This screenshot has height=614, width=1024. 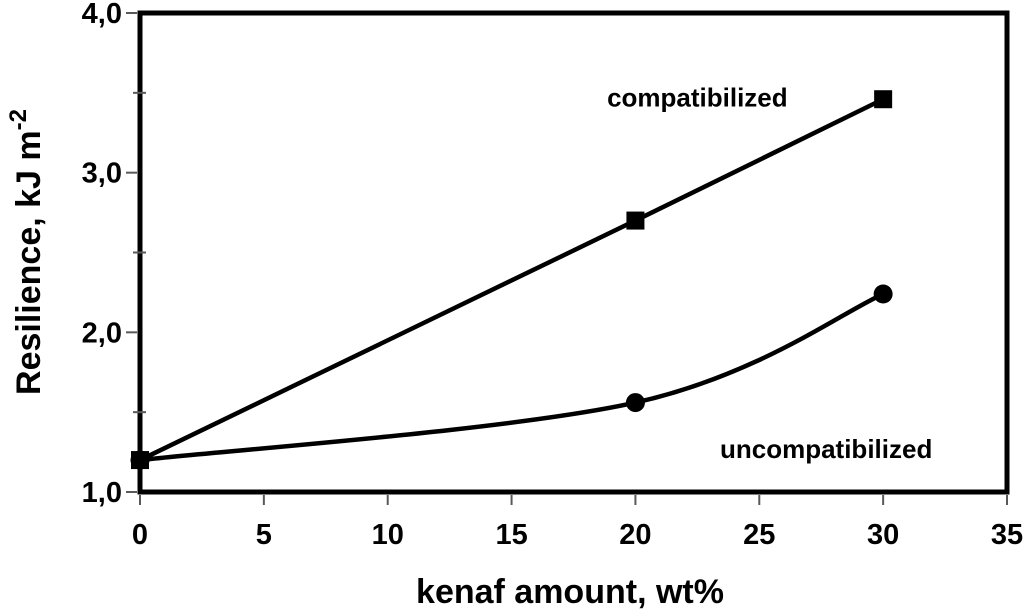 What do you see at coordinates (264, 535) in the screenshot?
I see `x-tick-label: 5` at bounding box center [264, 535].